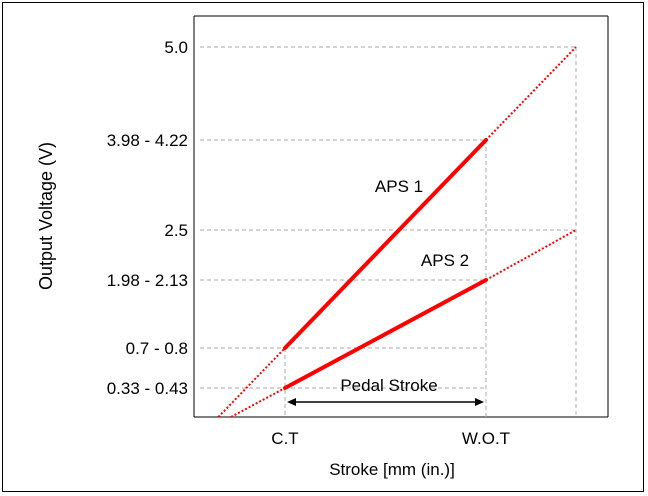 Image resolution: width=648 pixels, height=496 pixels. I want to click on series-label: APS 2, so click(445, 260).